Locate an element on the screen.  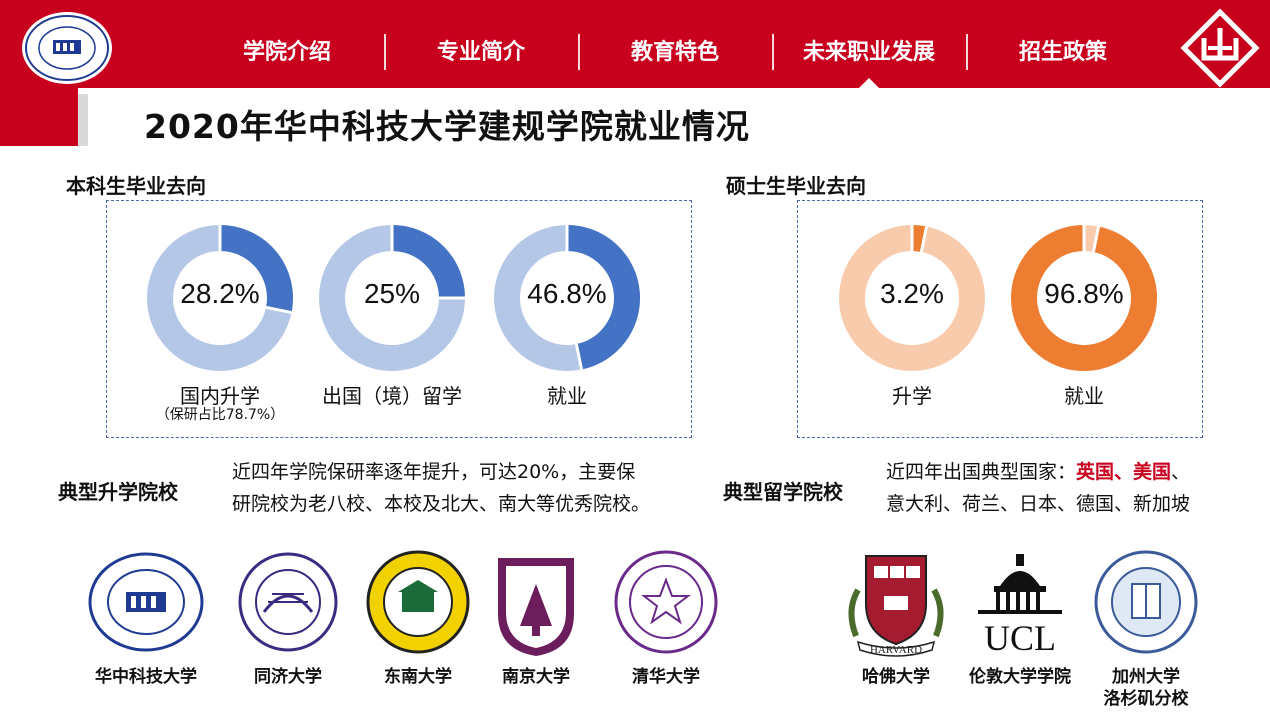
main-nav: 学院介绍 专业简介 教育特色 未来职业发展 招生政策 is located at coordinates (675, 56).